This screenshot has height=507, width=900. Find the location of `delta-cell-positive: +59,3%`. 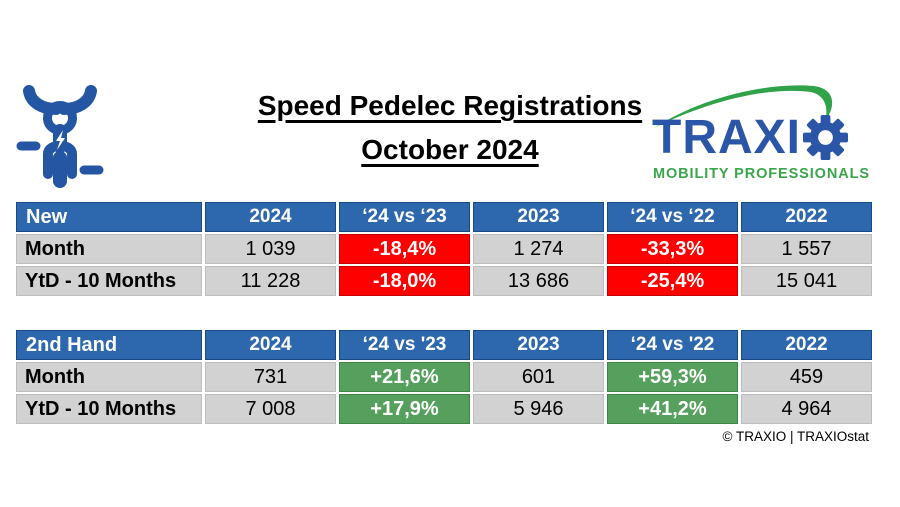

delta-cell-positive: +59,3% is located at coordinates (672, 377).